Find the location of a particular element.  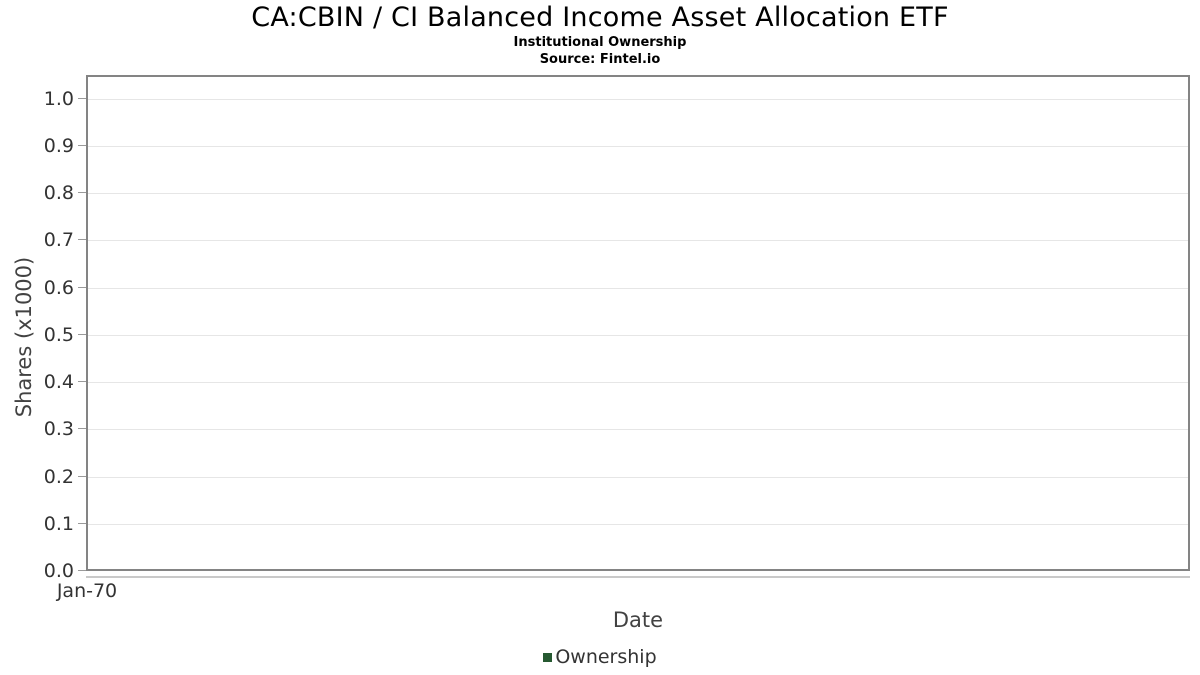

legend: Ownership is located at coordinates (600, 657).